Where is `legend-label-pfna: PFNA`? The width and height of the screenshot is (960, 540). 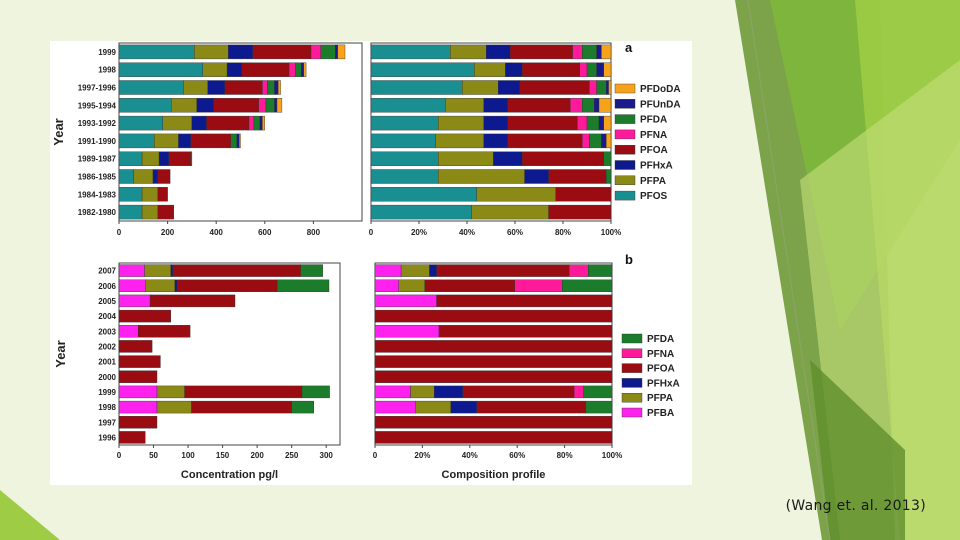 legend-label-pfna: PFNA is located at coordinates (653, 135).